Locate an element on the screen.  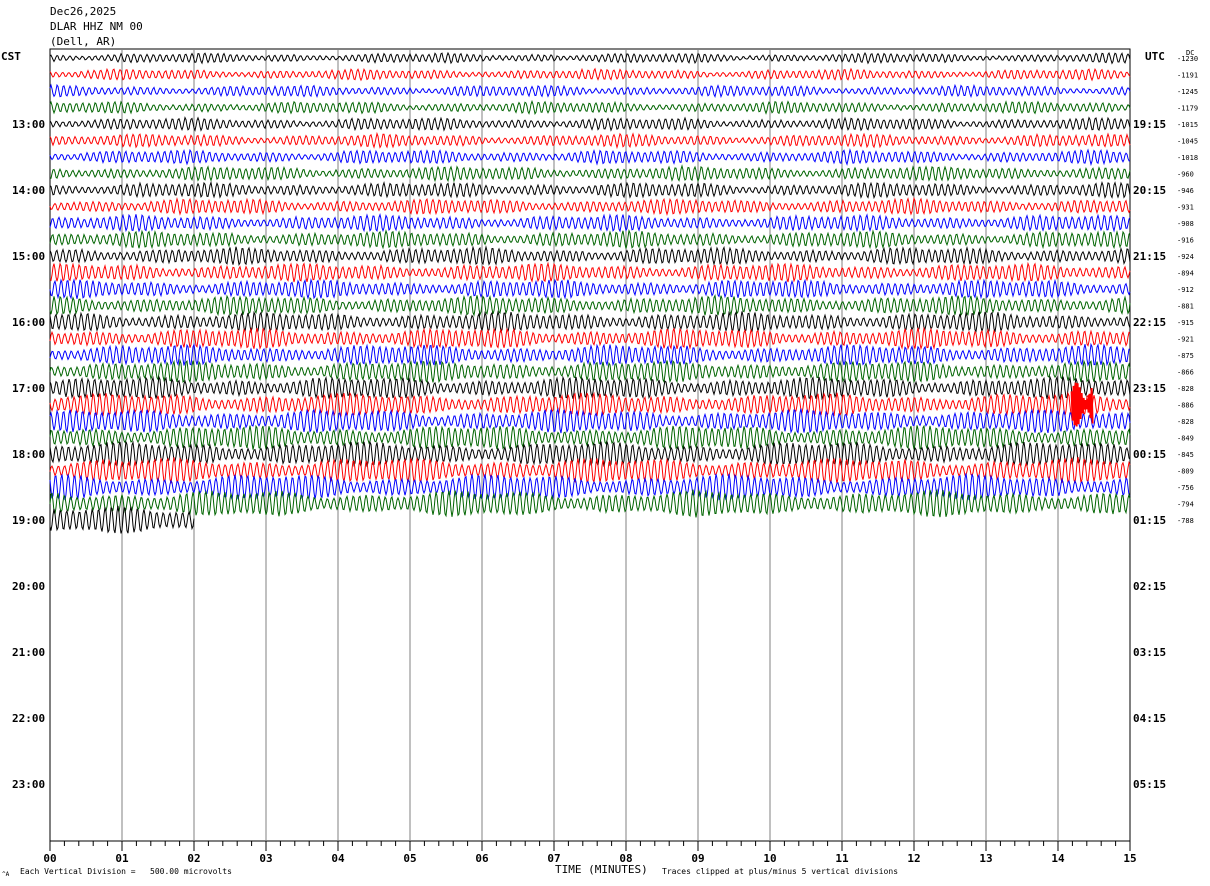
left-hour-label-5: 17:00 is located at coordinates (28, 388).